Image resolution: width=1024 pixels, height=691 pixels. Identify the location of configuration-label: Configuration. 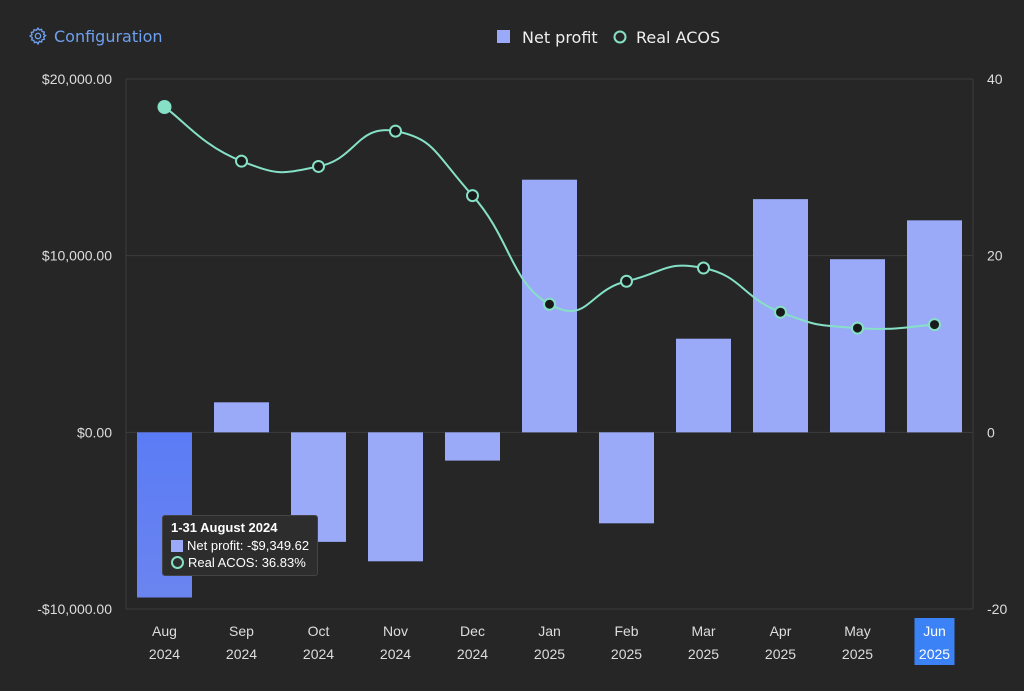
(108, 36).